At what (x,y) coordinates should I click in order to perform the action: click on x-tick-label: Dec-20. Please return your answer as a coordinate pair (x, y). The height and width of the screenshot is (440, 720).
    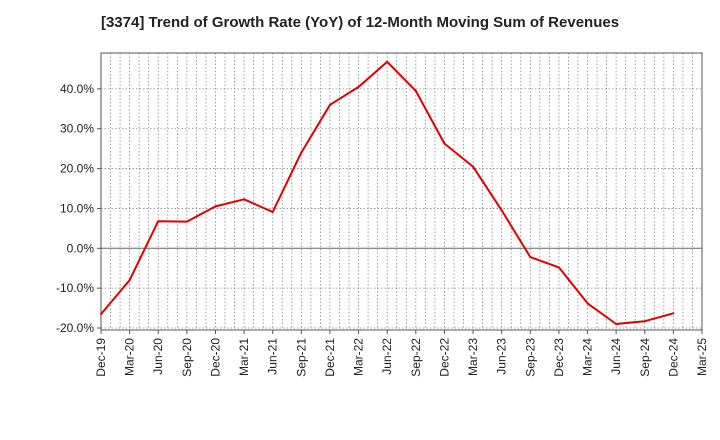
    Looking at the image, I should click on (215, 357).